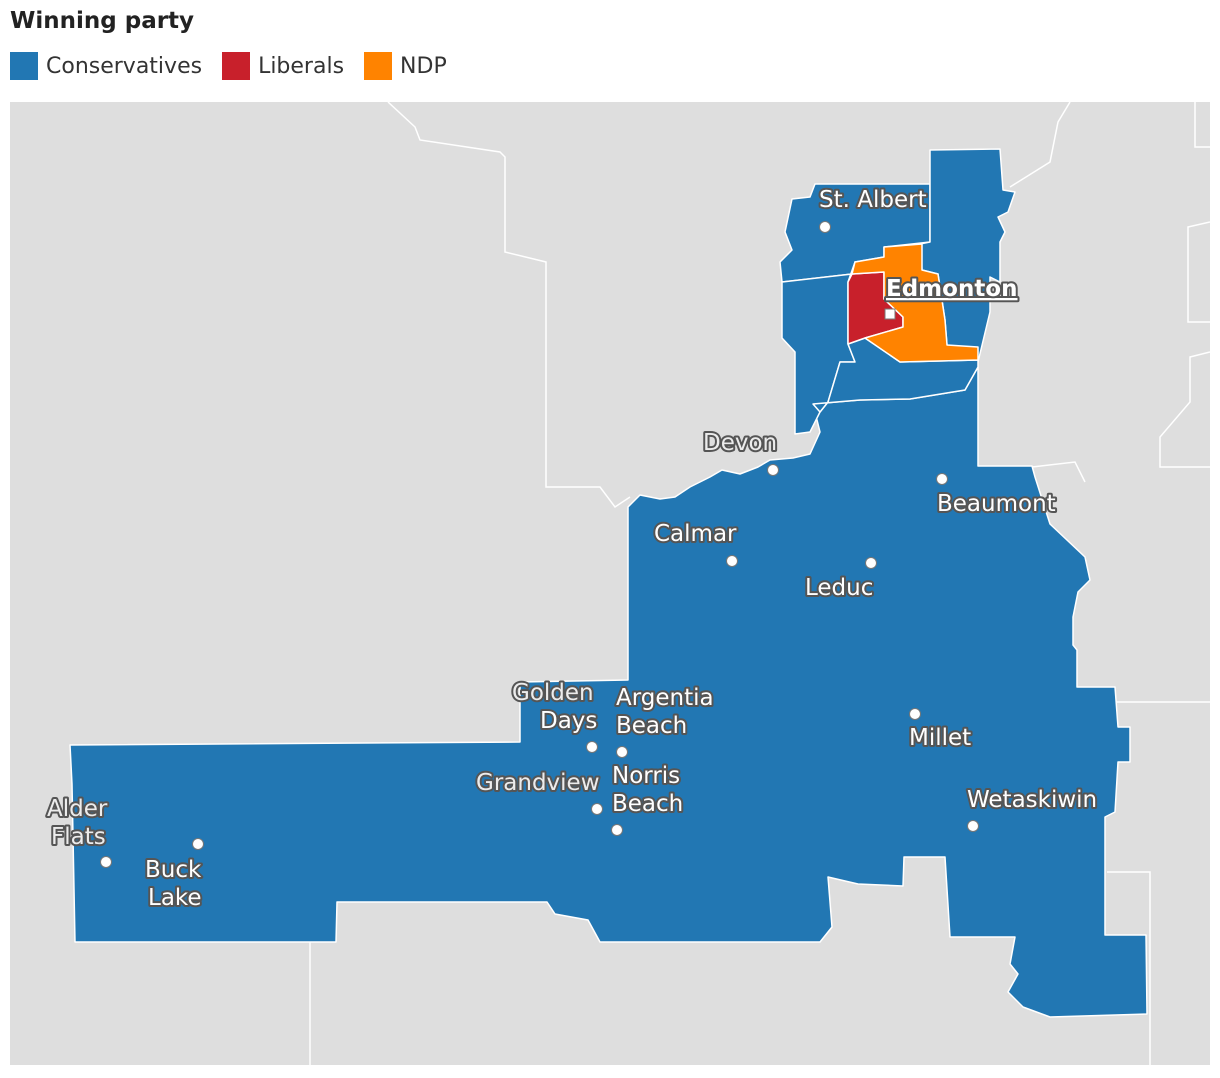 The height and width of the screenshot is (1078, 1220). I want to click on legend-label-ndp: NDP, so click(423, 66).